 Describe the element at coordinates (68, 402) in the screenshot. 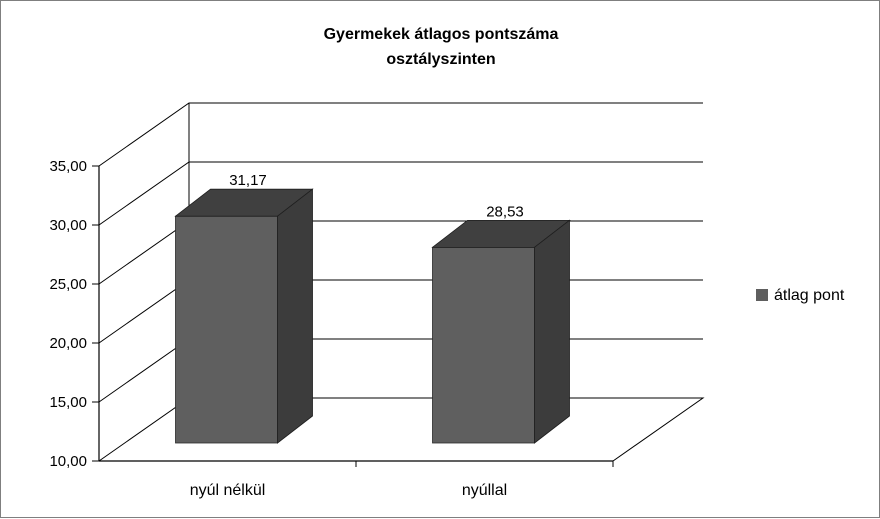

I see `y-tick-label: 15,00` at that location.